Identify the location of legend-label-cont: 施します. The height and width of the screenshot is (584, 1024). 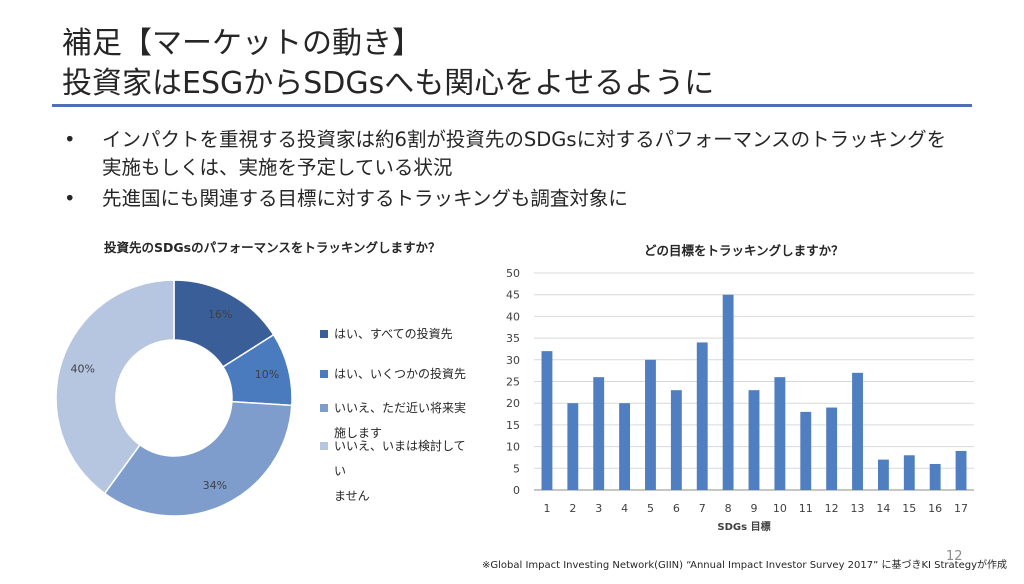
(358, 433).